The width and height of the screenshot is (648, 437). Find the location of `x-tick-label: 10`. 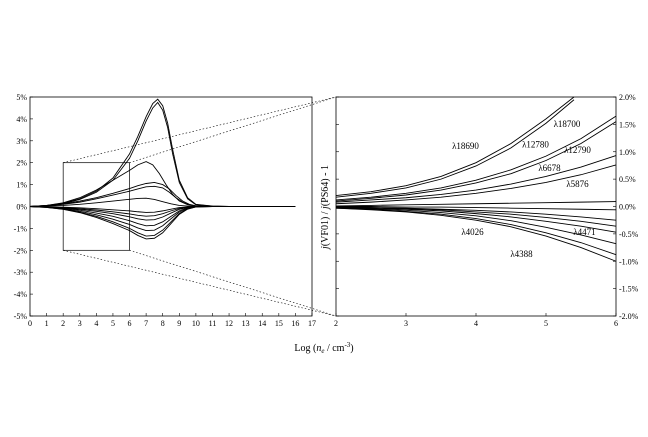

x-tick-label: 10 is located at coordinates (196, 323).